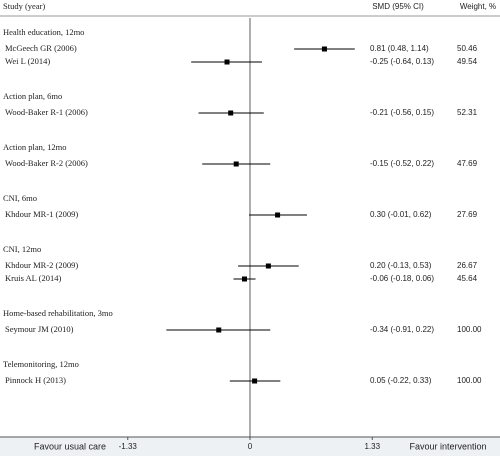 This screenshot has height=456, width=500. Describe the element at coordinates (467, 112) in the screenshot. I see `weight-label: 52.31` at that location.